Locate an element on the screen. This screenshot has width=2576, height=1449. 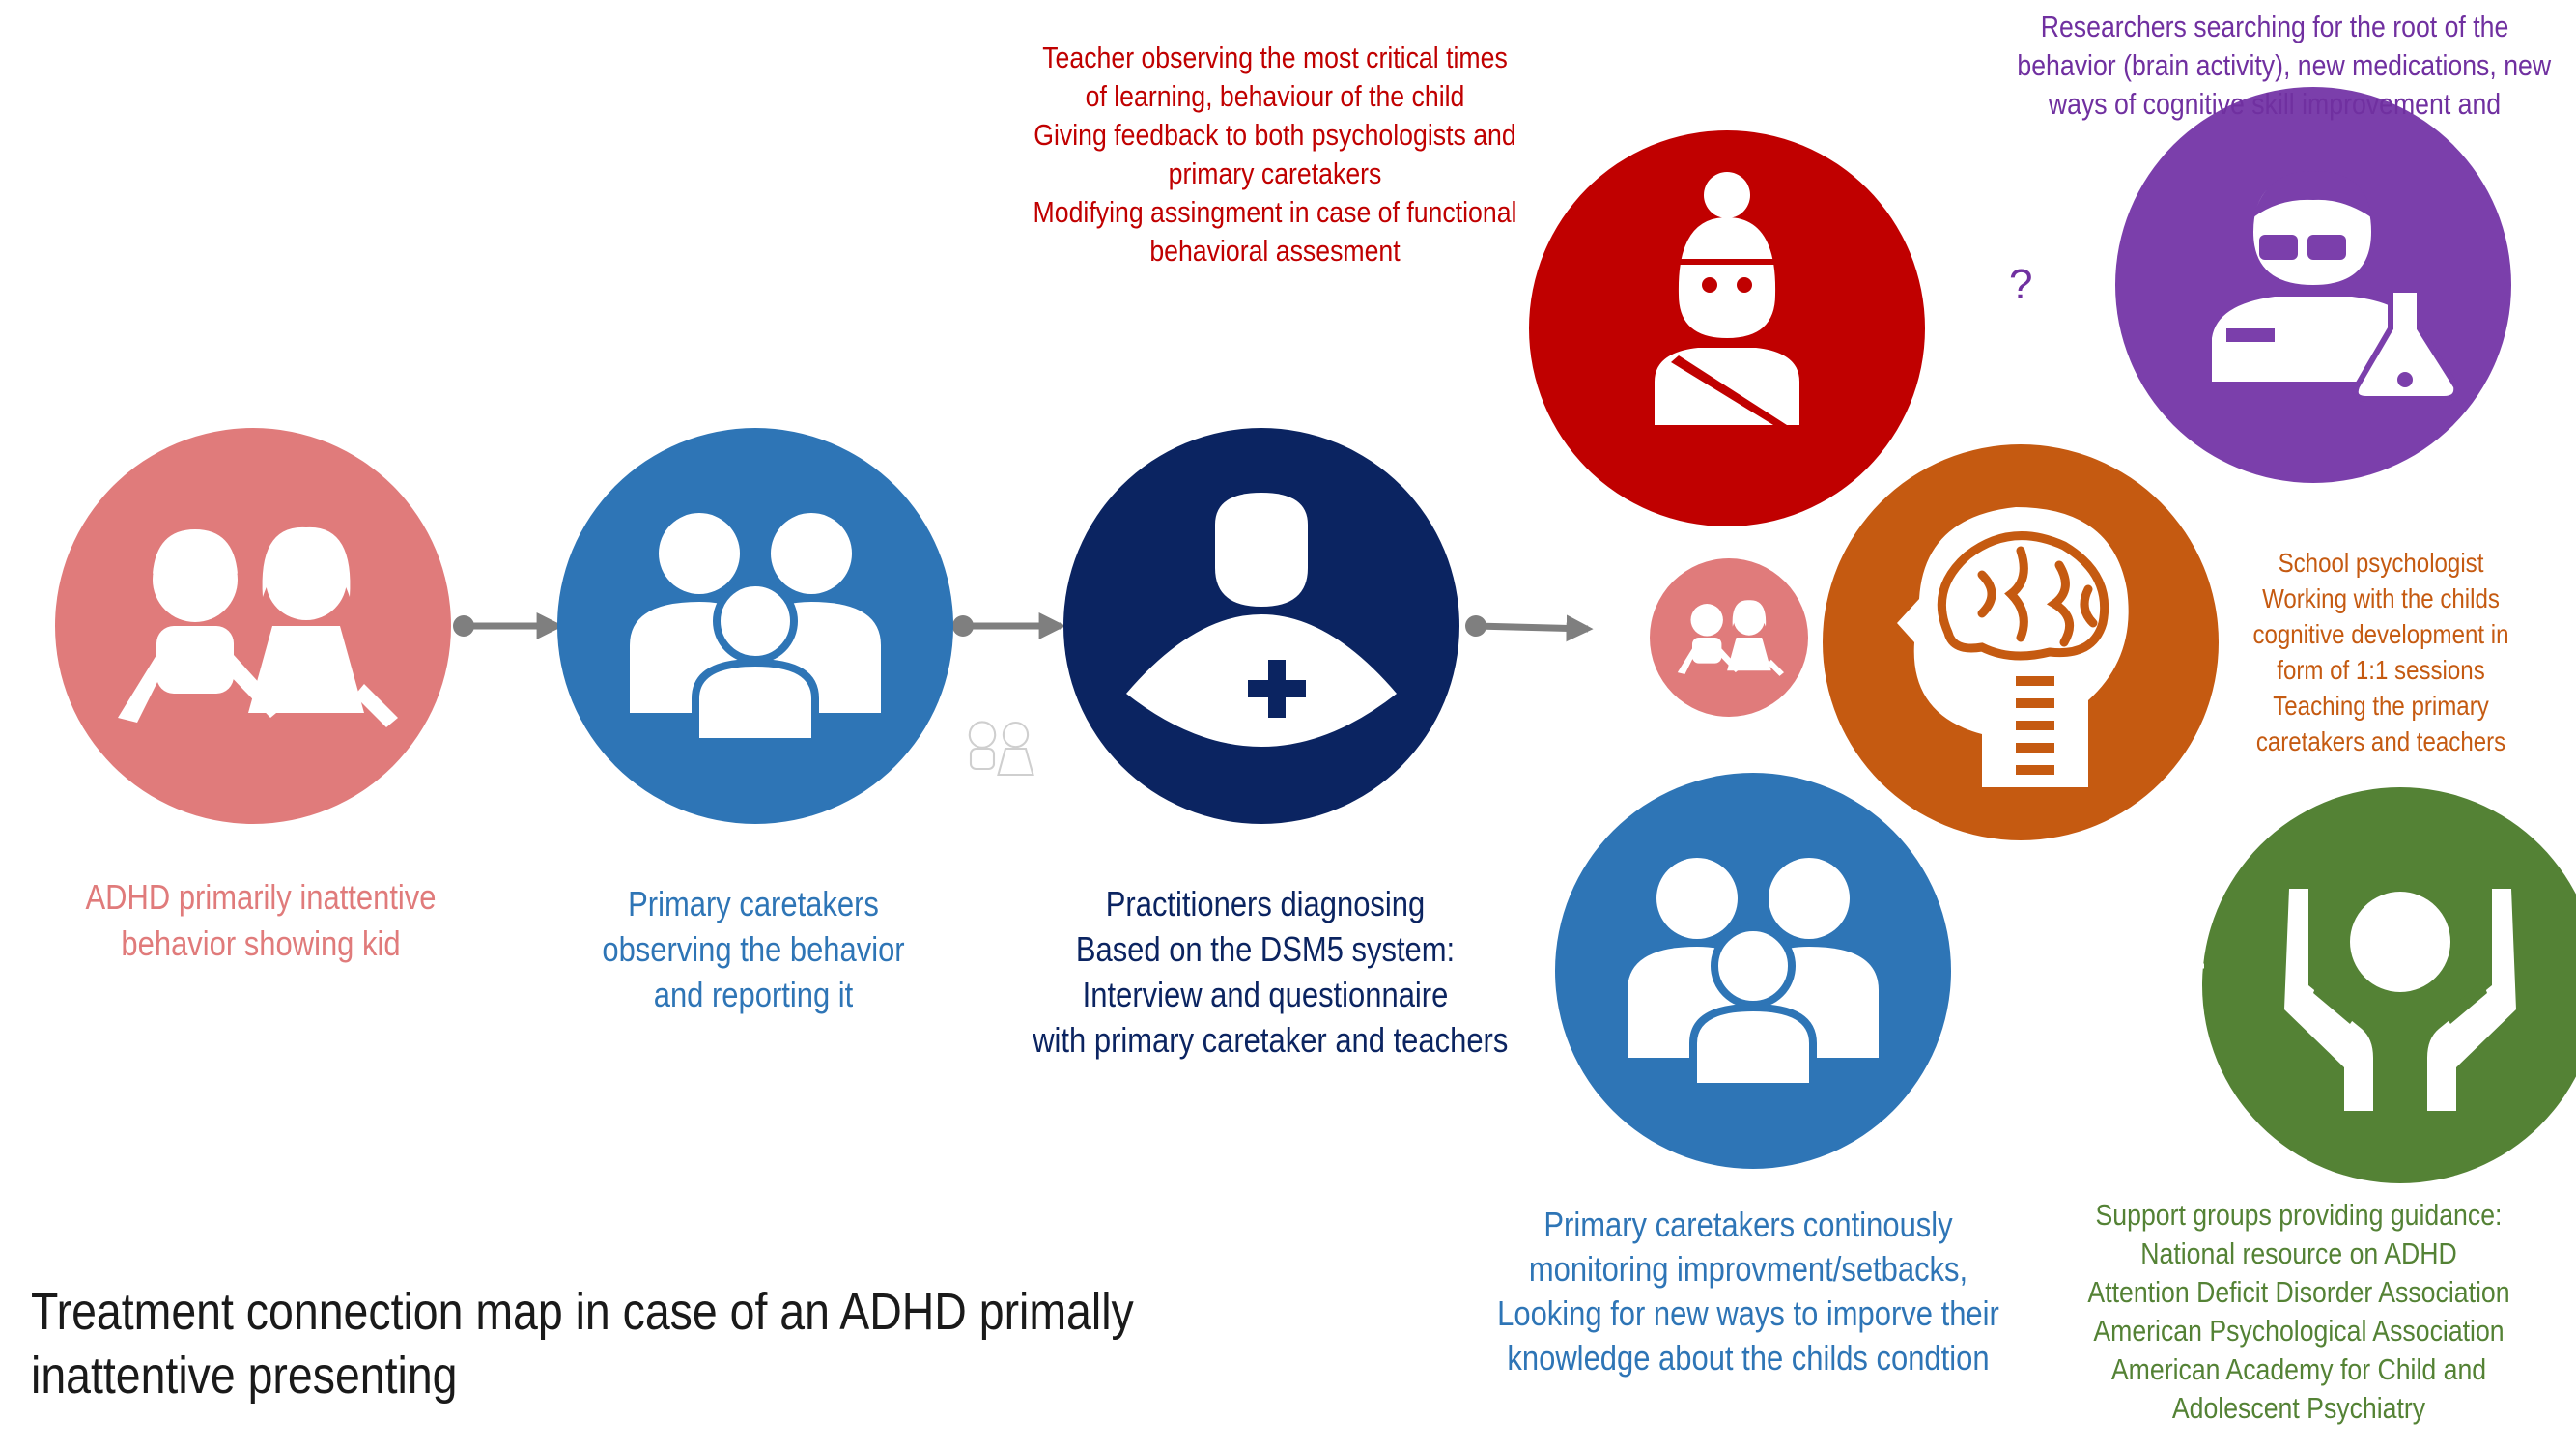
children-icon is located at coordinates (258, 626).